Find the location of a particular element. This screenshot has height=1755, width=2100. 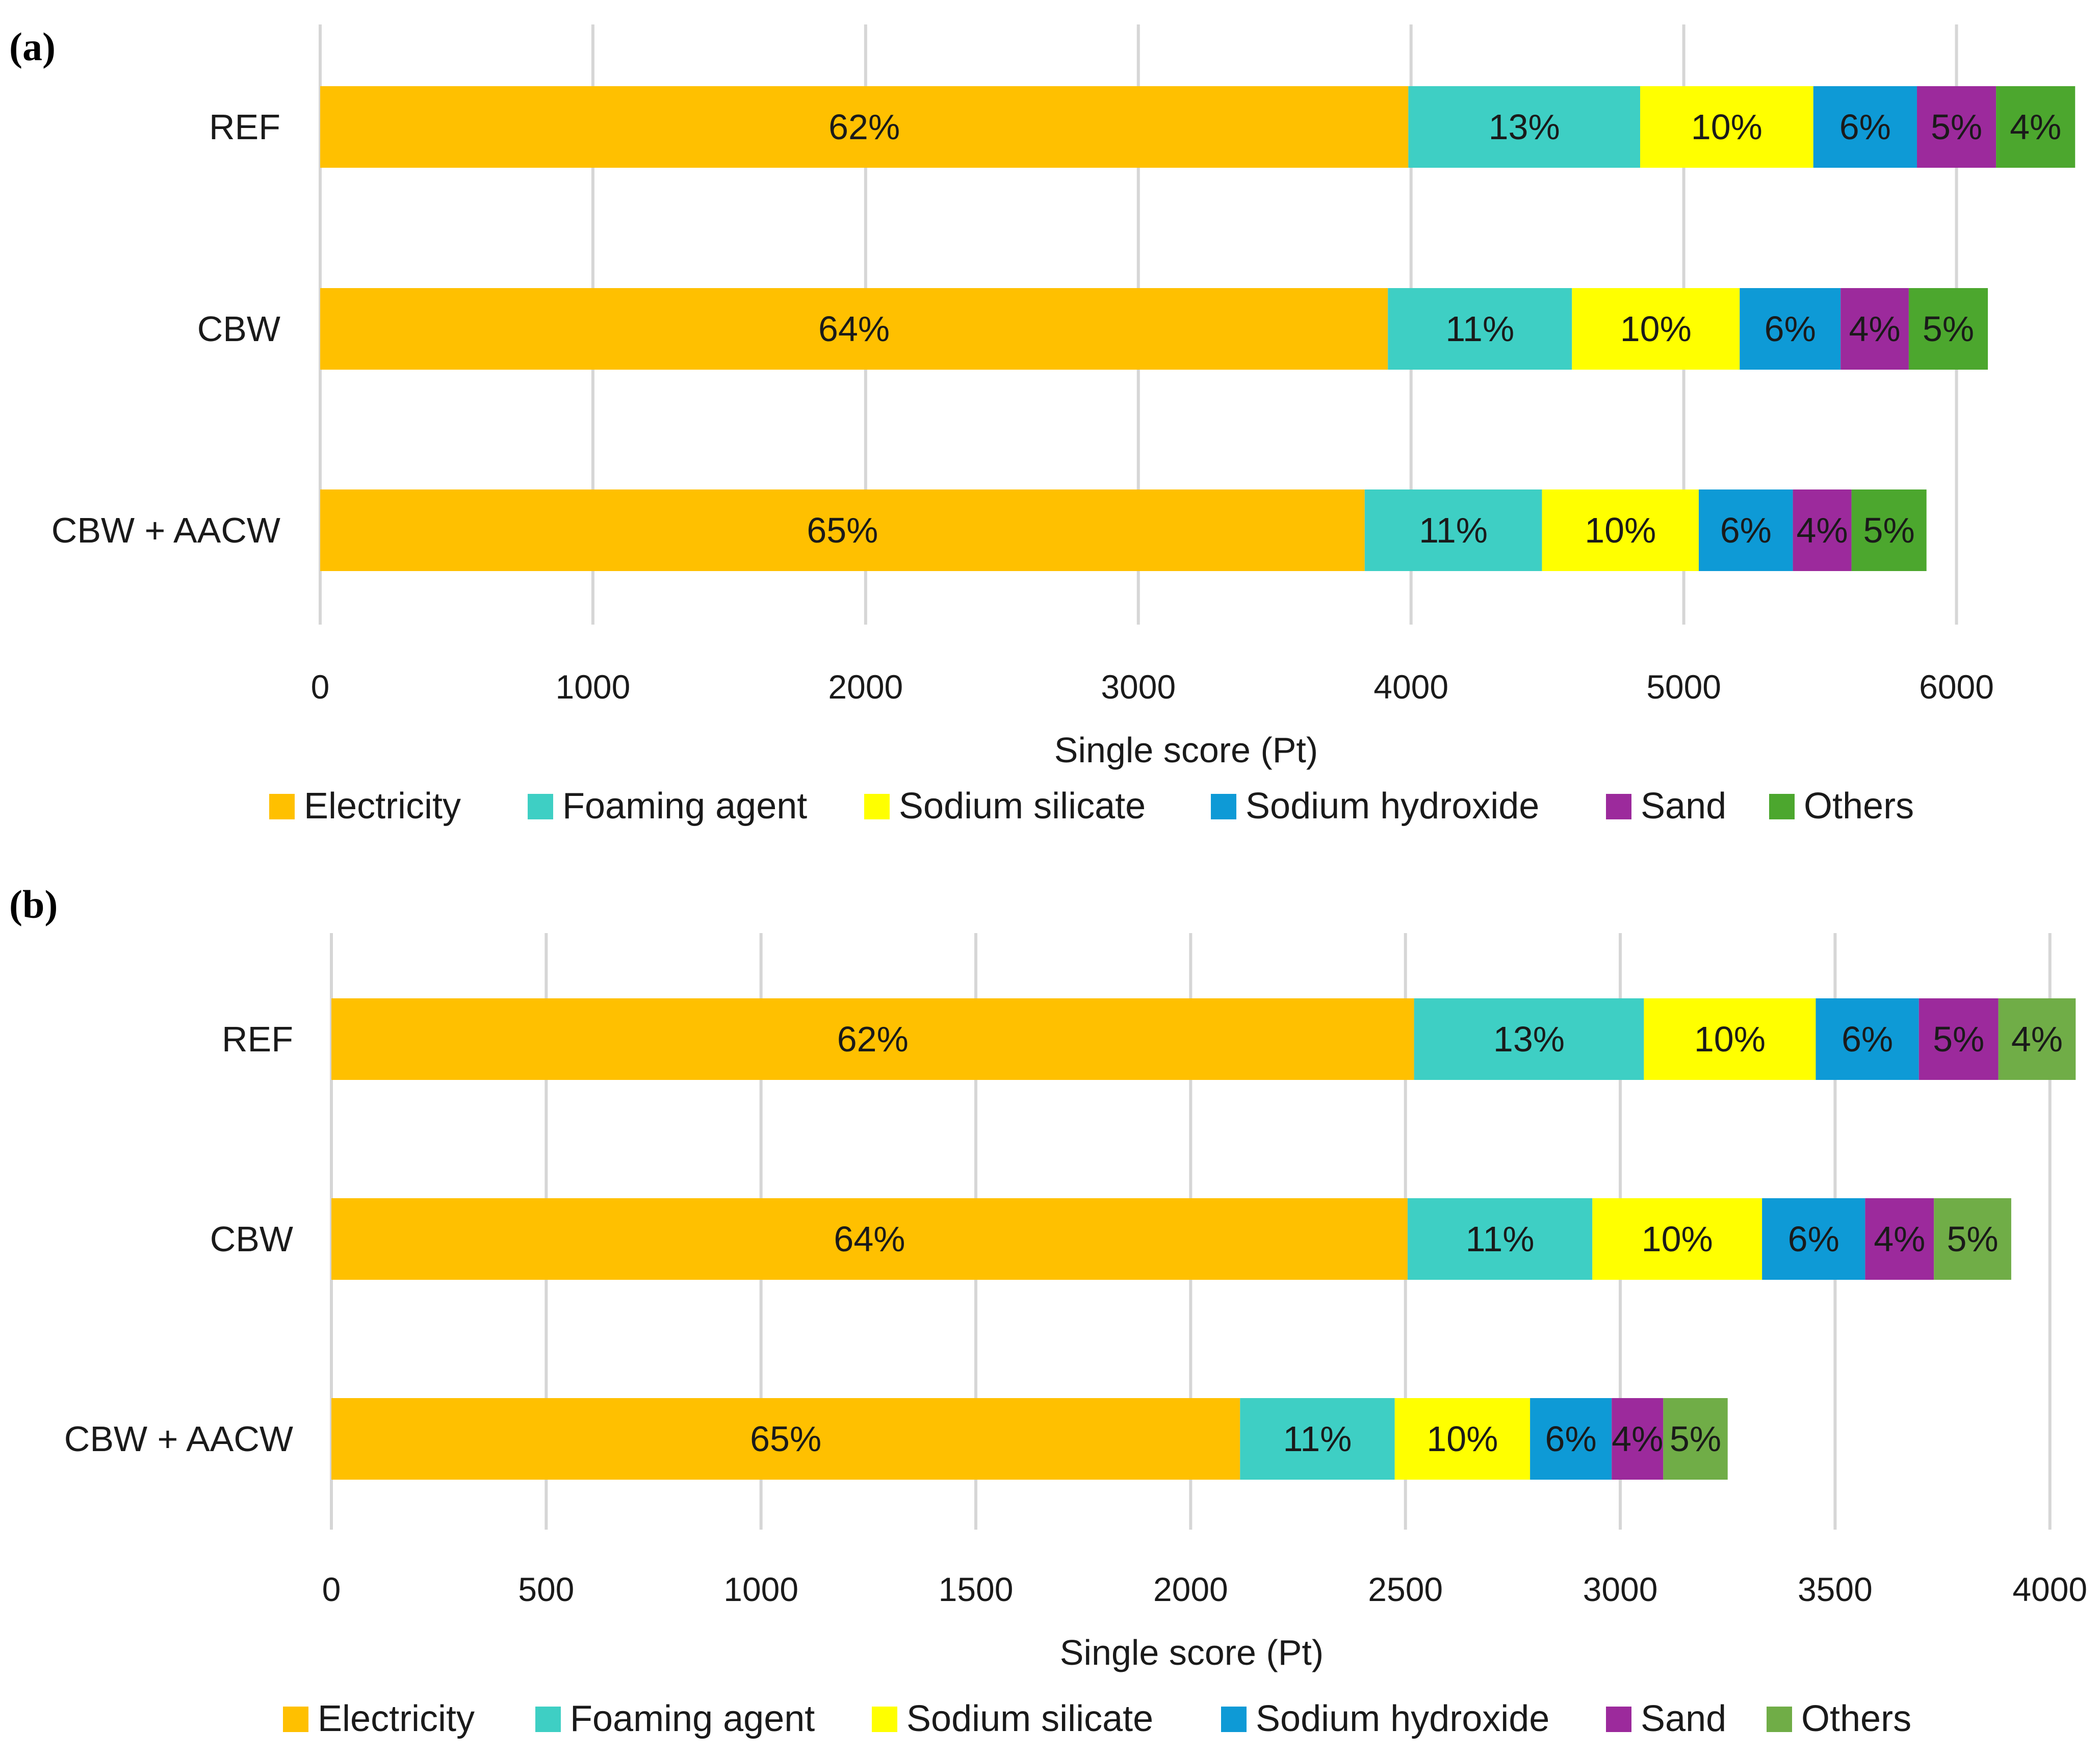

chart-a-data-label-ref-foaming-agent: 13% is located at coordinates (1524, 127).